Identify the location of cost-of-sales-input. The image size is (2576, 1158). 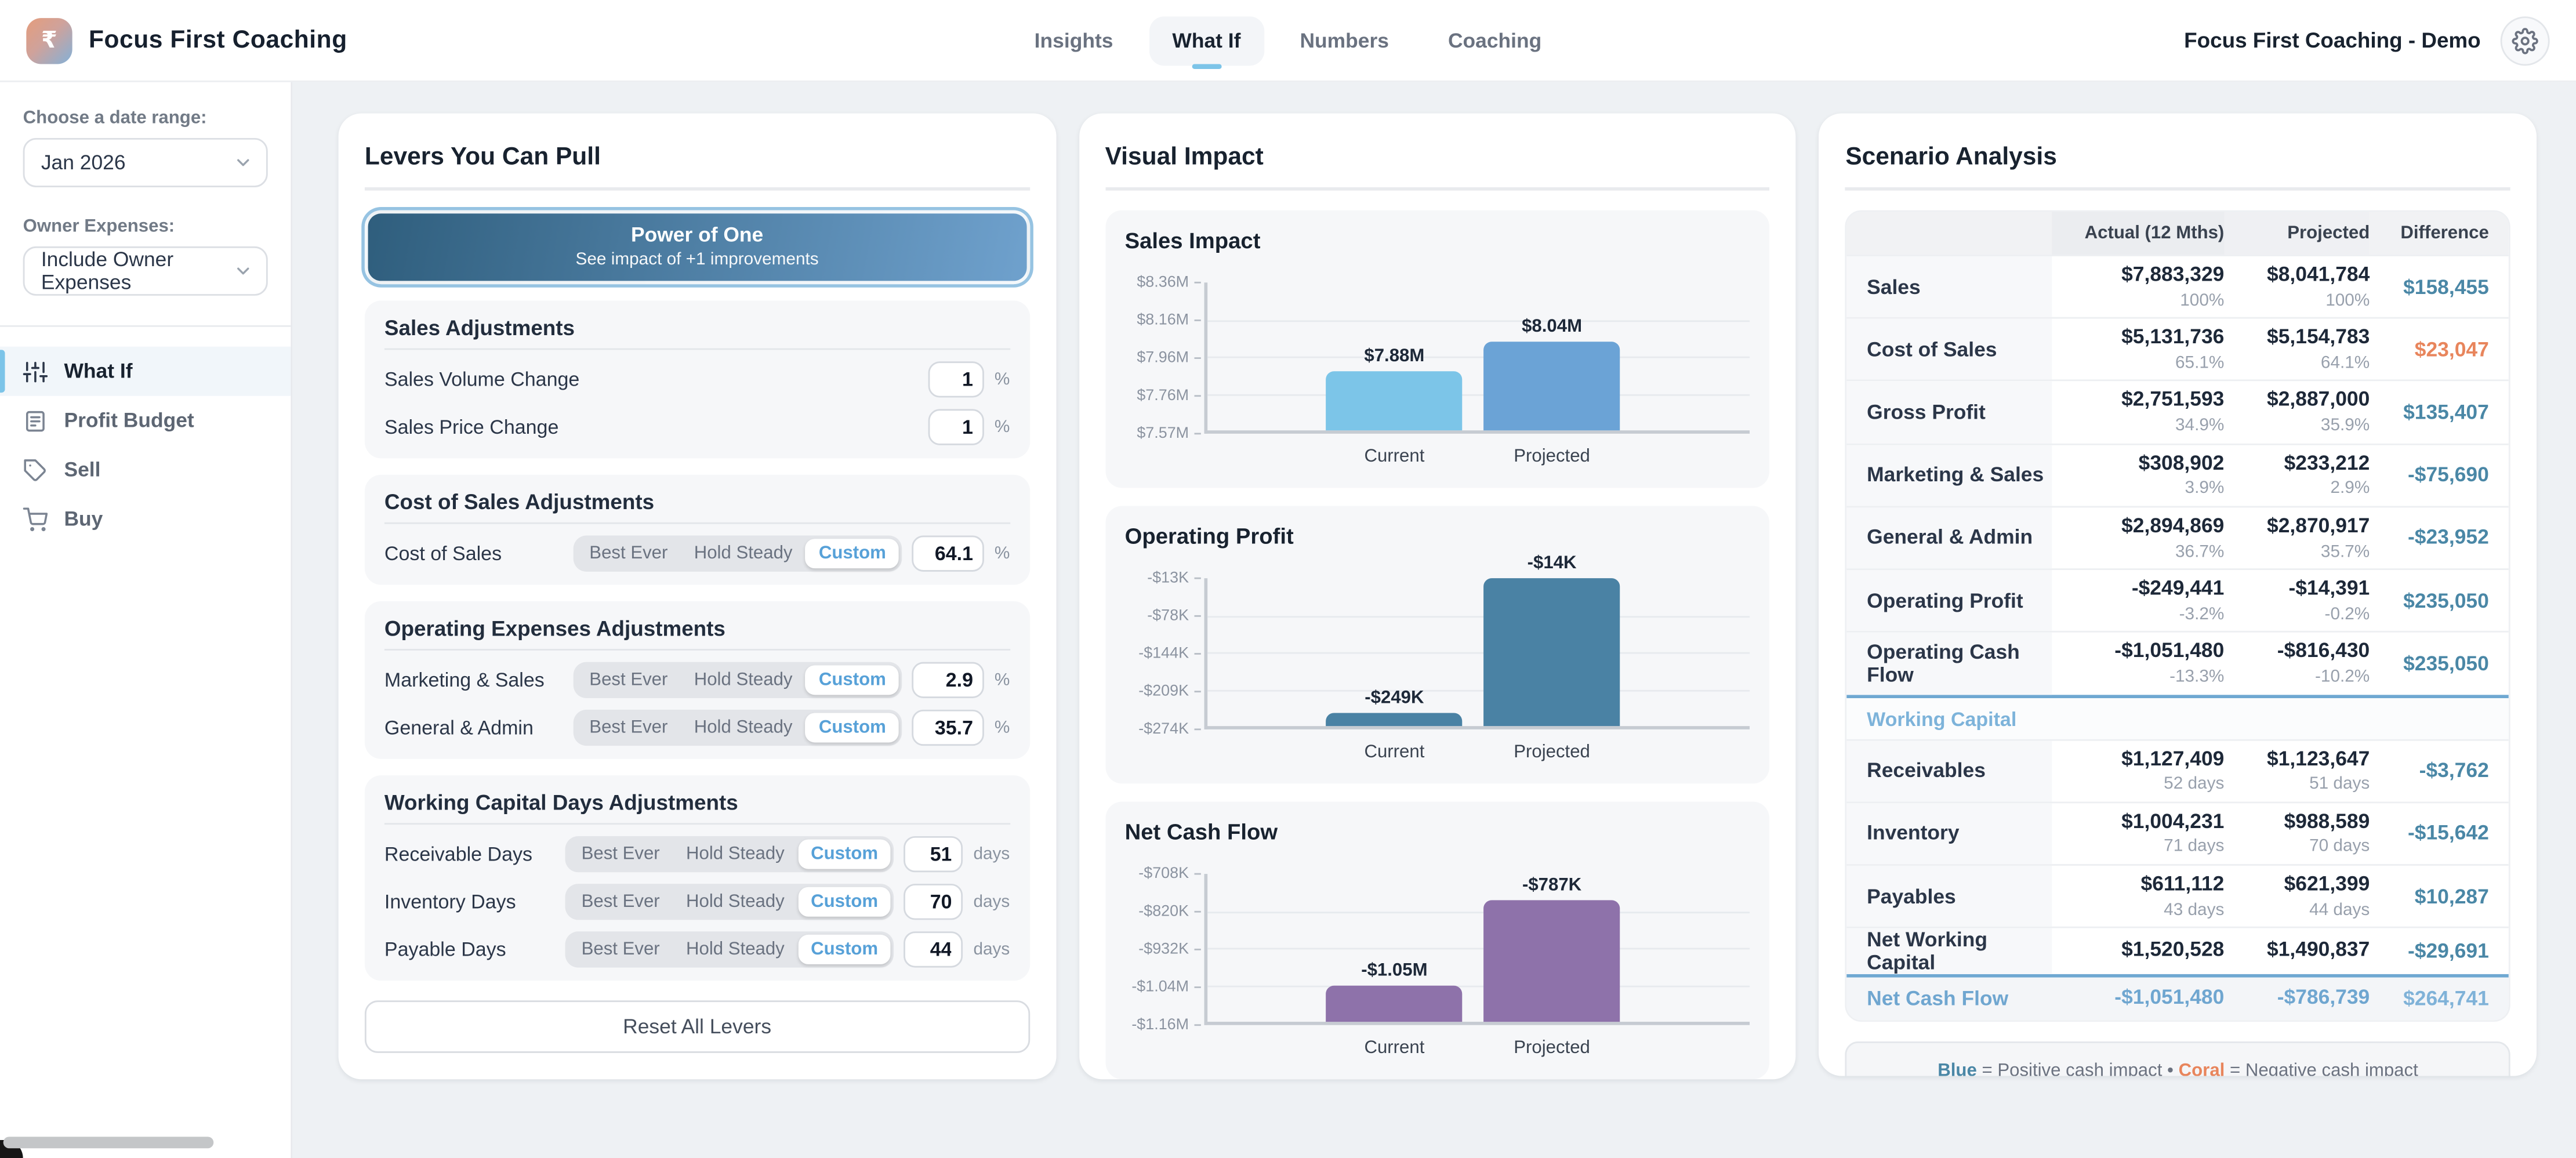
(948, 553).